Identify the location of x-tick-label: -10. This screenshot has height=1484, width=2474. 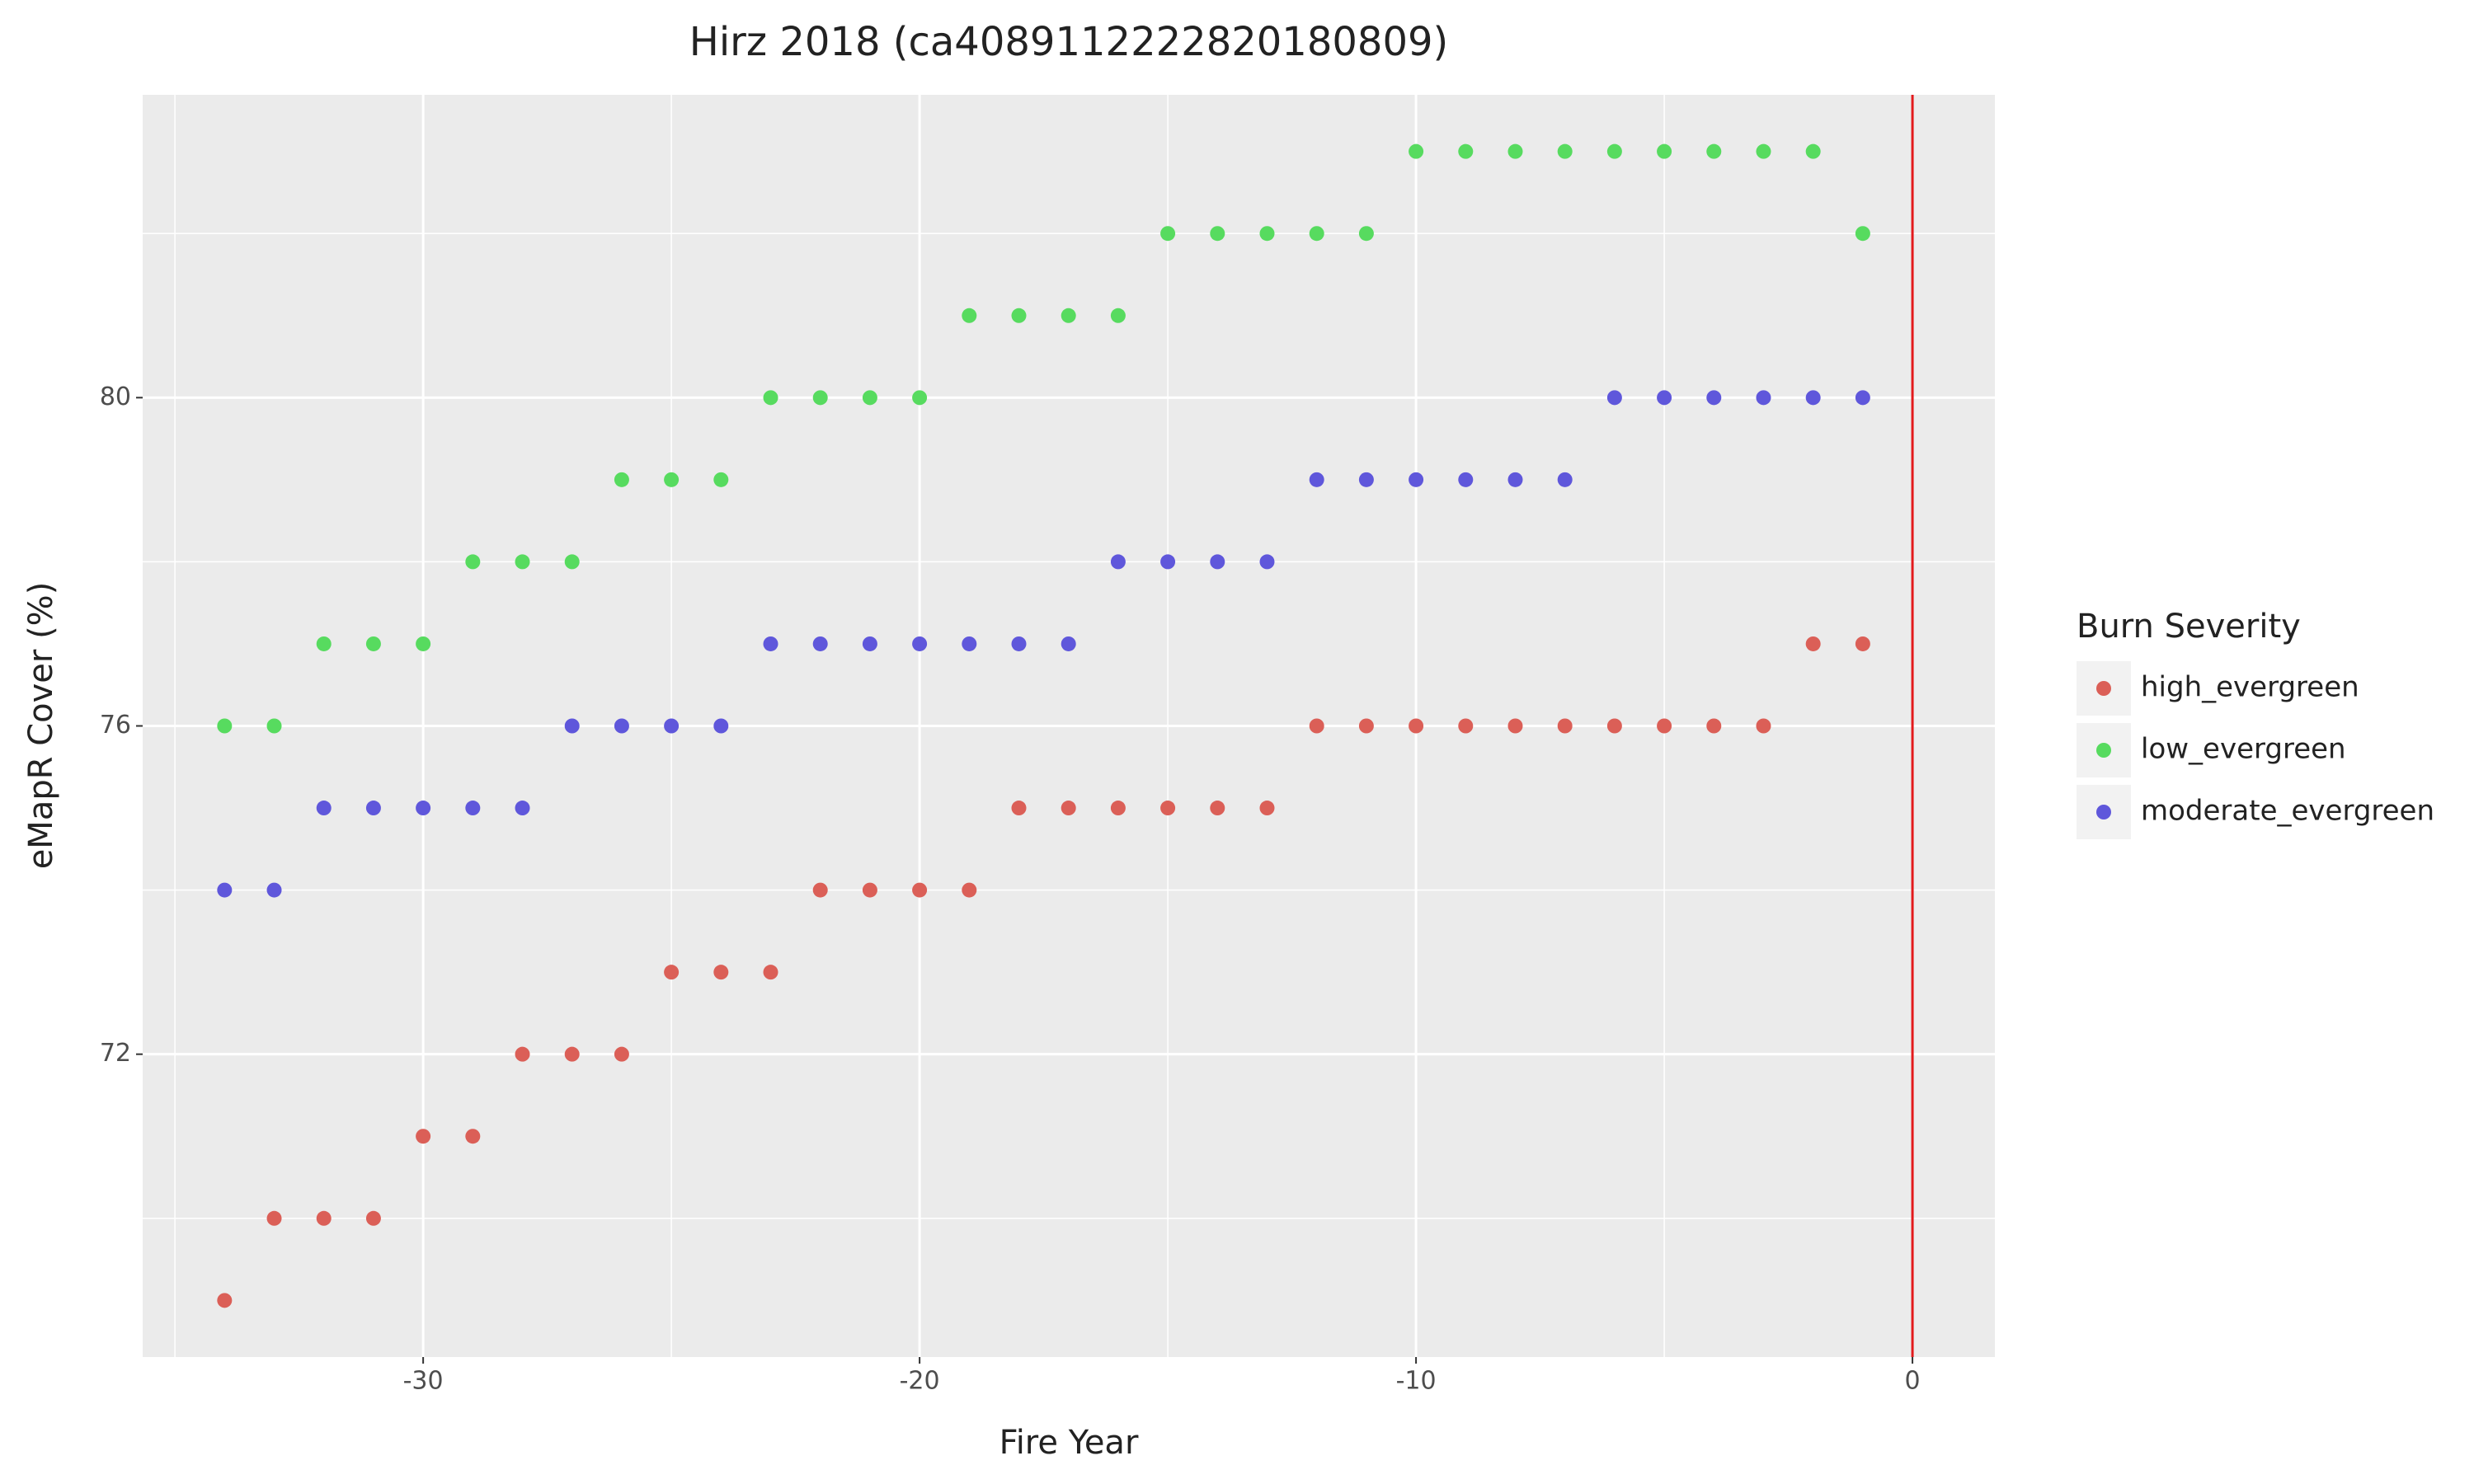
(1416, 1381).